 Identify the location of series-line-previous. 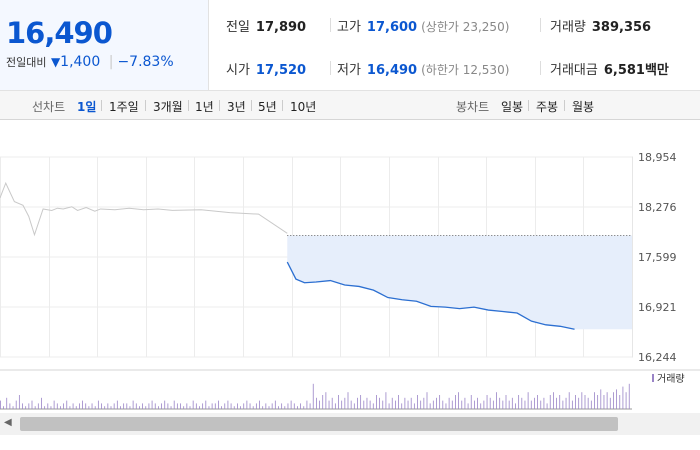
(144, 209).